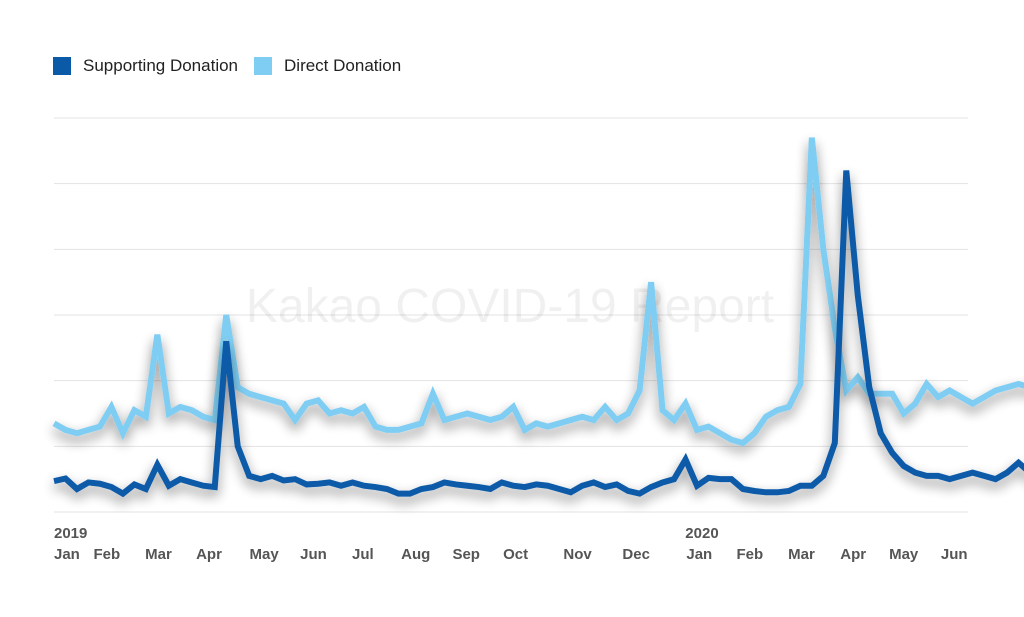 The height and width of the screenshot is (617, 1024). What do you see at coordinates (515, 554) in the screenshot?
I see `x-tick-label: Oct` at bounding box center [515, 554].